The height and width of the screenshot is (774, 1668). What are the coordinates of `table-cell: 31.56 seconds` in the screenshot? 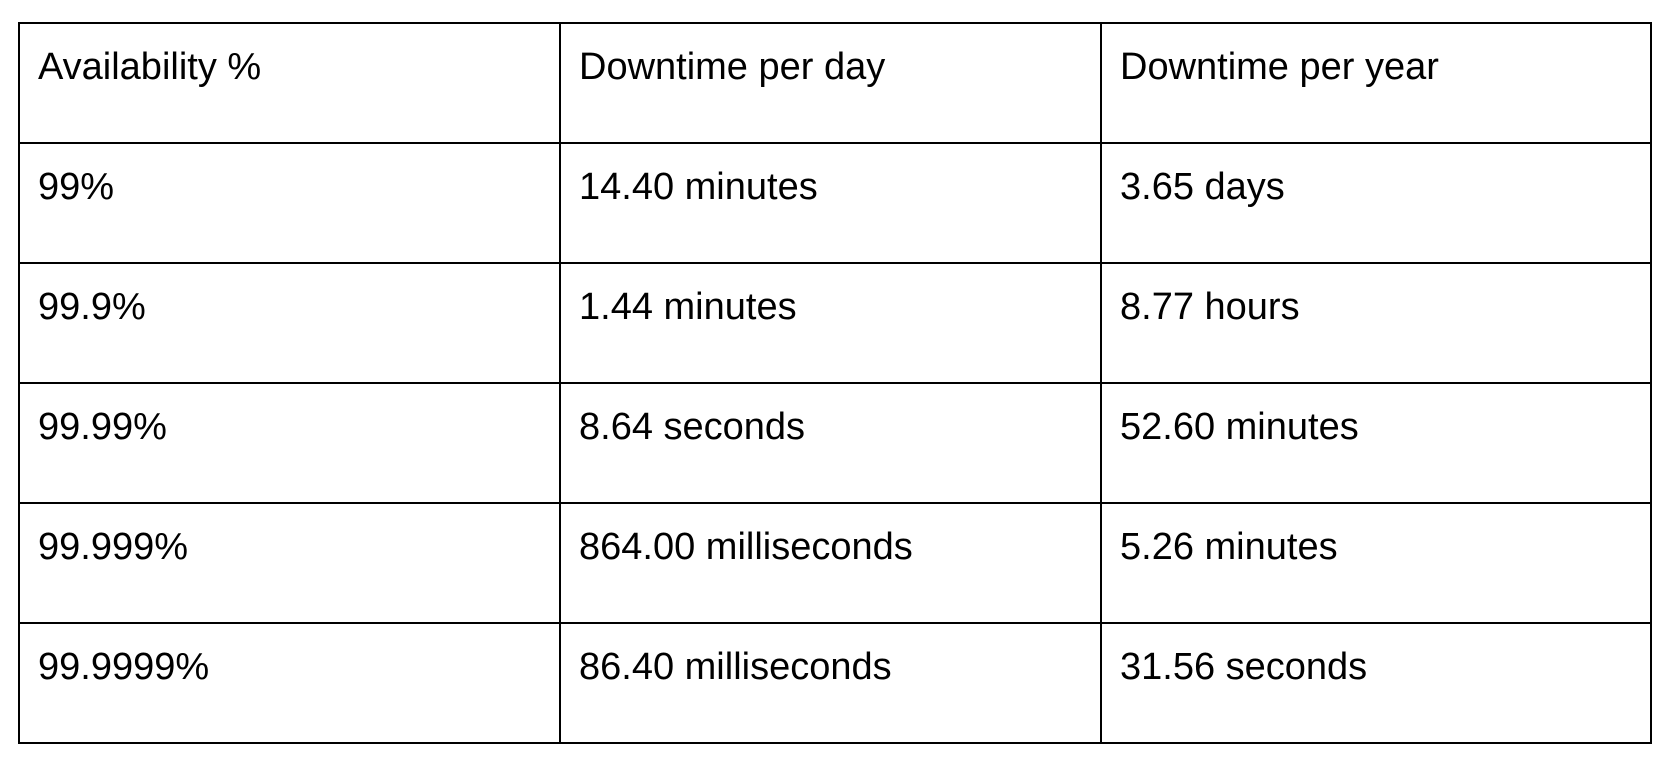 It's located at (1376, 683).